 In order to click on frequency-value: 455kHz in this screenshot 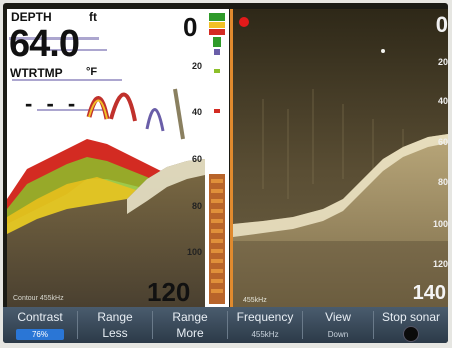, I will do `click(265, 334)`.